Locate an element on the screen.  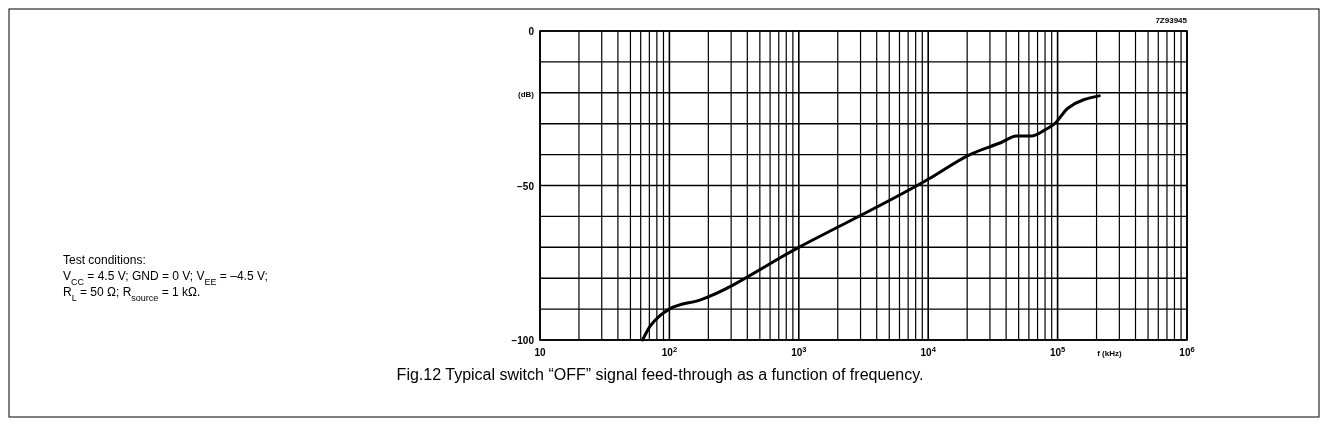
text: Test conditions: is located at coordinates (104, 260).